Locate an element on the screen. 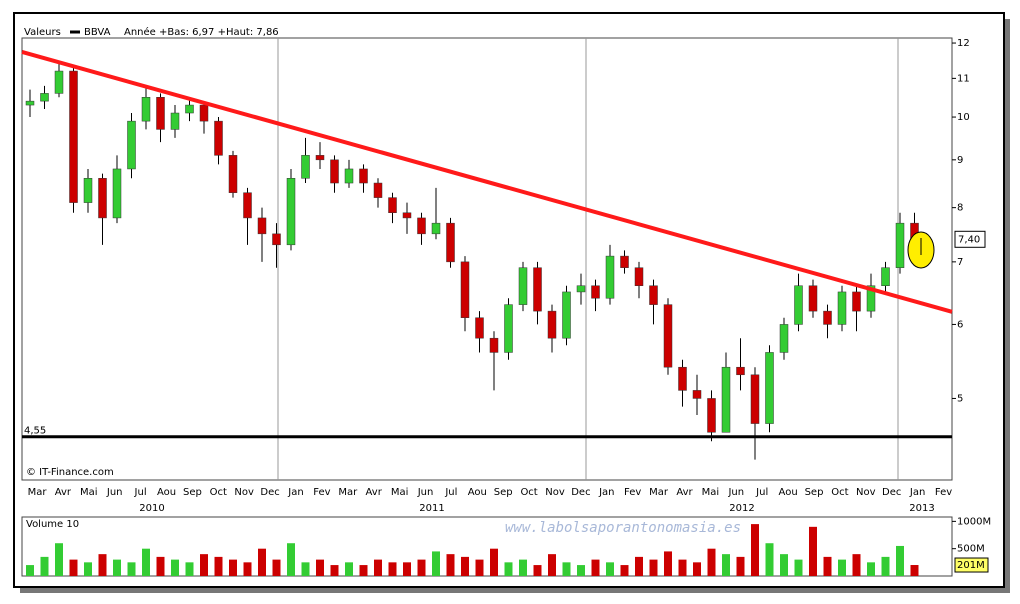  y-tick-label: 11 is located at coordinates (963, 78).